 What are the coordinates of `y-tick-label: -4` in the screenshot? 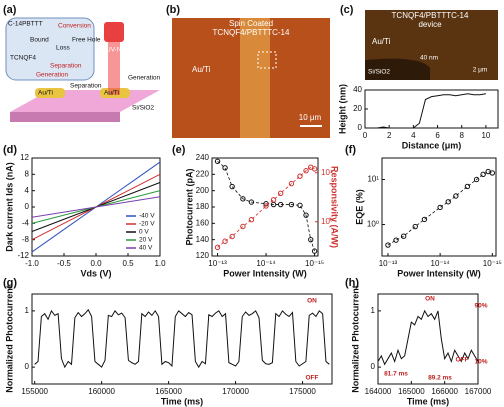 It's located at (26, 222).